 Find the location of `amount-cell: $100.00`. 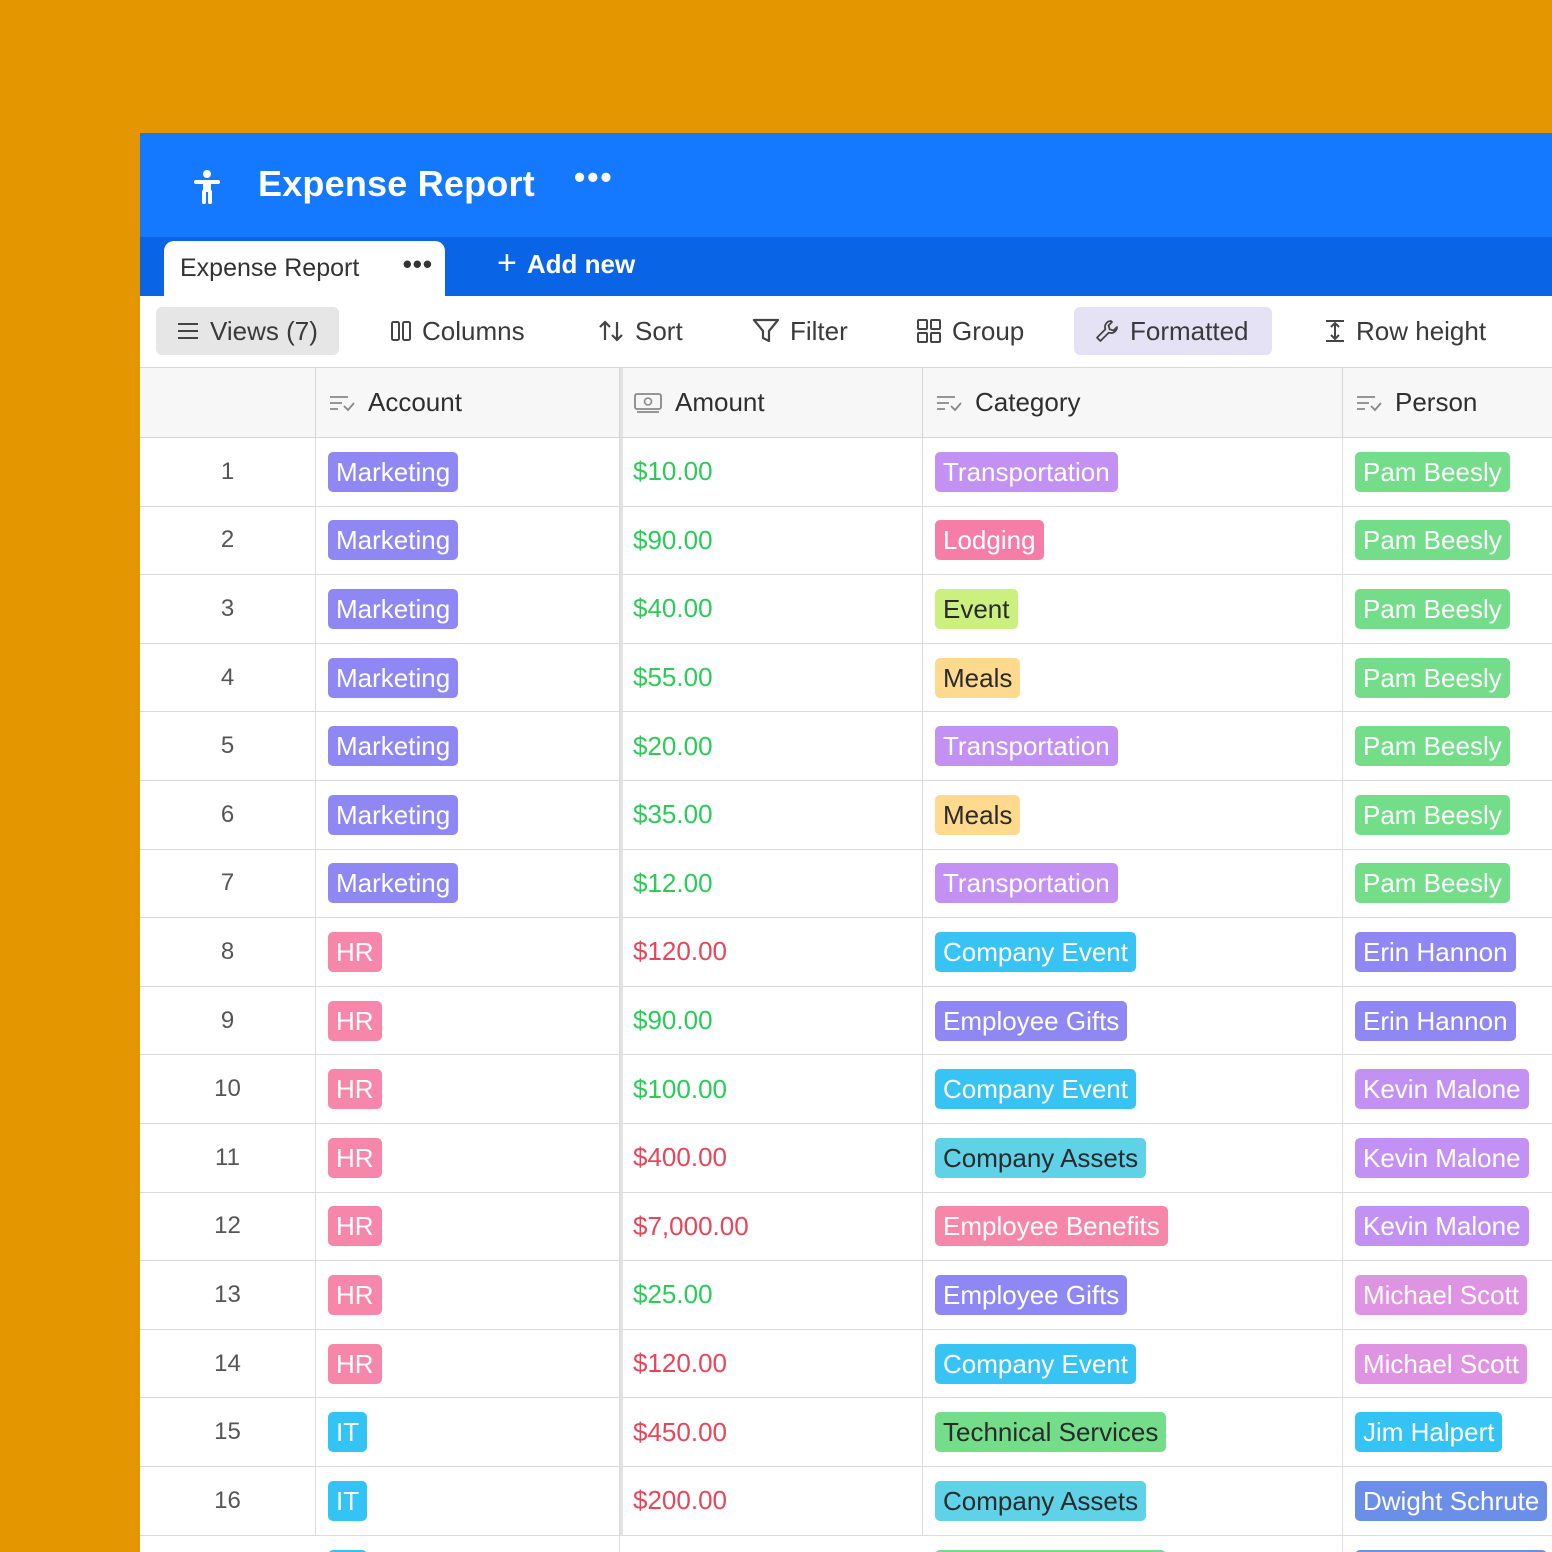

amount-cell: $100.00 is located at coordinates (771, 1089).